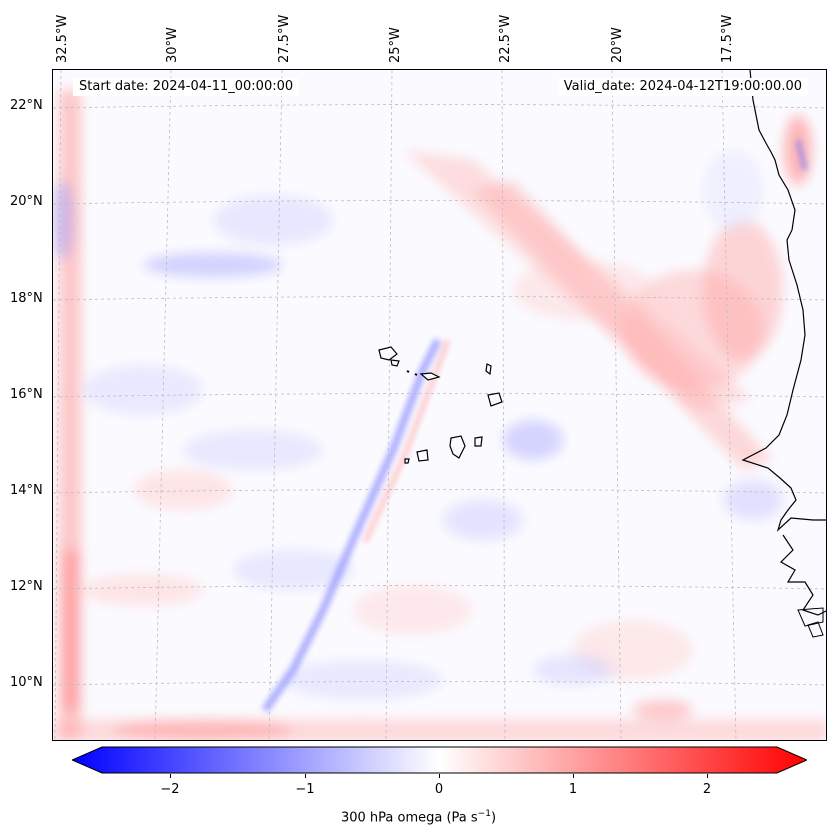 The width and height of the screenshot is (837, 839). Describe the element at coordinates (26, 298) in the screenshot. I see `lat-label-18n: 18°N` at that location.